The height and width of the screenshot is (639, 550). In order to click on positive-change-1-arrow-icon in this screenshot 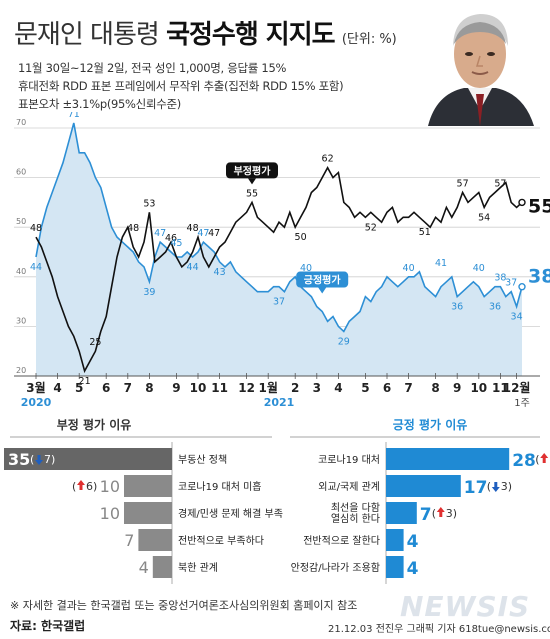, I will do `click(495, 487)`.